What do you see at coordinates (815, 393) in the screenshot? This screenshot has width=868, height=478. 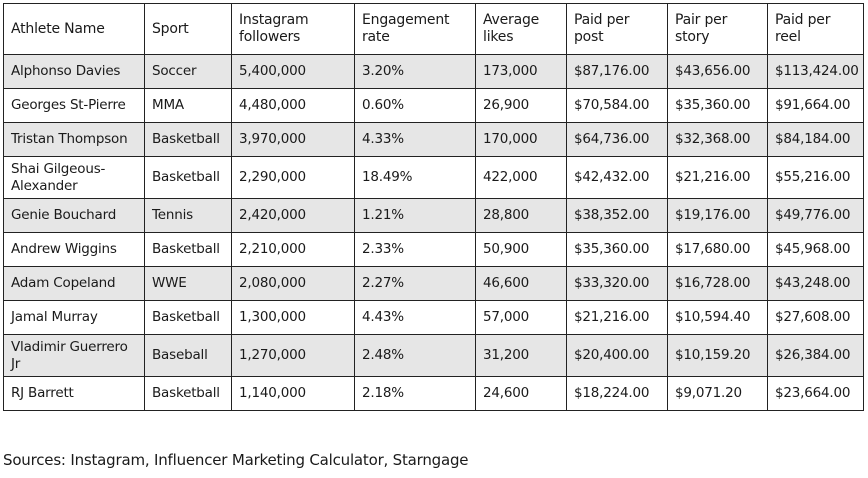 I see `cell-paid-per-reel: $23,664.00` at bounding box center [815, 393].